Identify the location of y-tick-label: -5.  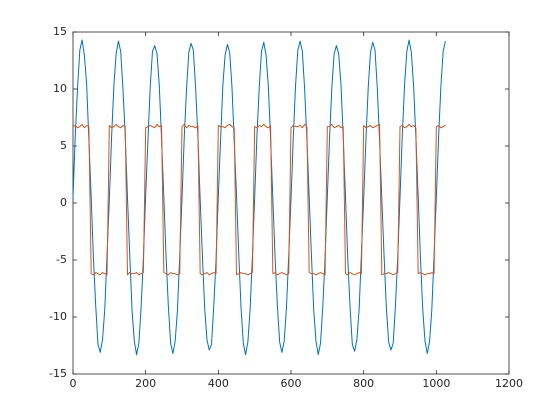
(61, 259).